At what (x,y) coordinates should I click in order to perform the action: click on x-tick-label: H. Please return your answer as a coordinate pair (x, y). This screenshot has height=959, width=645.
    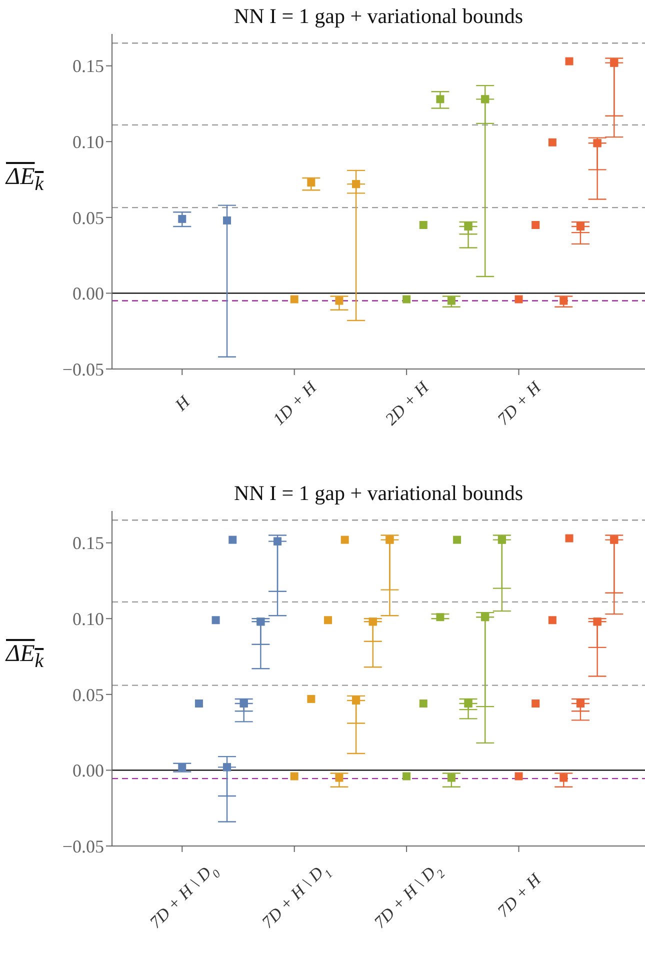
    Looking at the image, I should click on (182, 403).